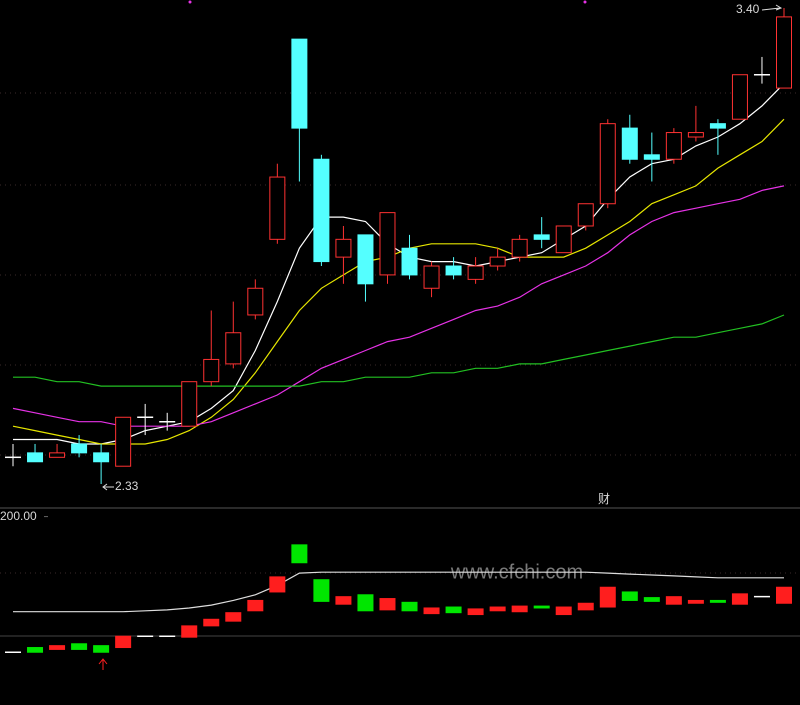 The height and width of the screenshot is (705, 800). What do you see at coordinates (127, 486) in the screenshot?
I see `low-label: 2.33` at bounding box center [127, 486].